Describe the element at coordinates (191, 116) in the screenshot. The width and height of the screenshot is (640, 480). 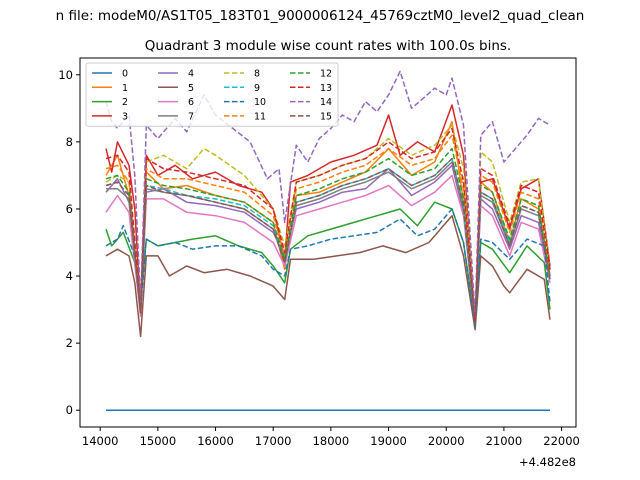
I see `legend-label-7: 7` at that location.